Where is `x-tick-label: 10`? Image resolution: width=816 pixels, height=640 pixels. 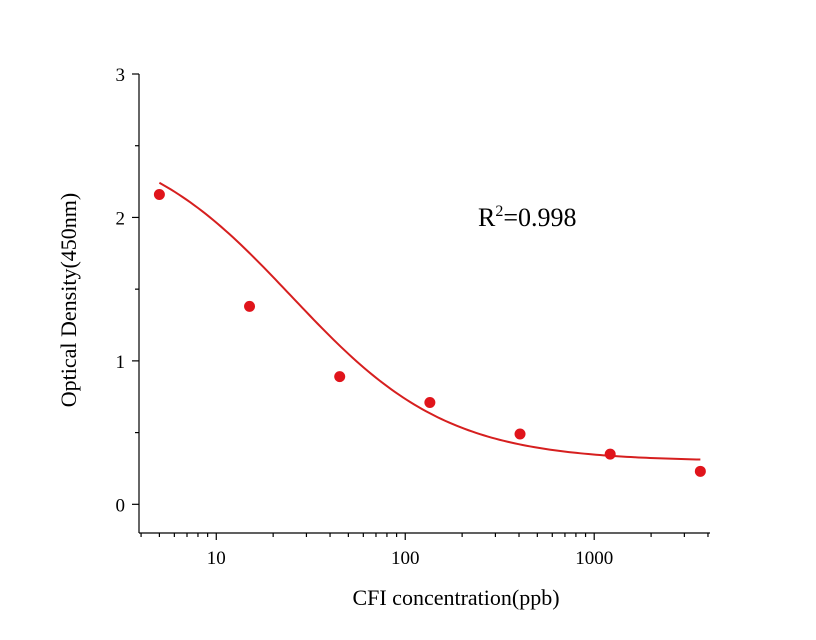 x-tick-label: 10 is located at coordinates (216, 558).